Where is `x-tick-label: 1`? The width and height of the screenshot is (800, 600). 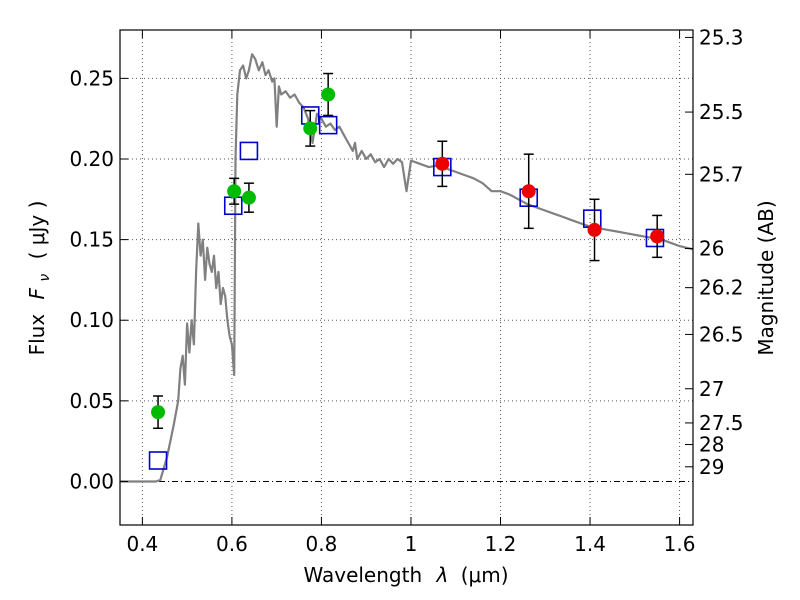 x-tick-label: 1 is located at coordinates (411, 544).